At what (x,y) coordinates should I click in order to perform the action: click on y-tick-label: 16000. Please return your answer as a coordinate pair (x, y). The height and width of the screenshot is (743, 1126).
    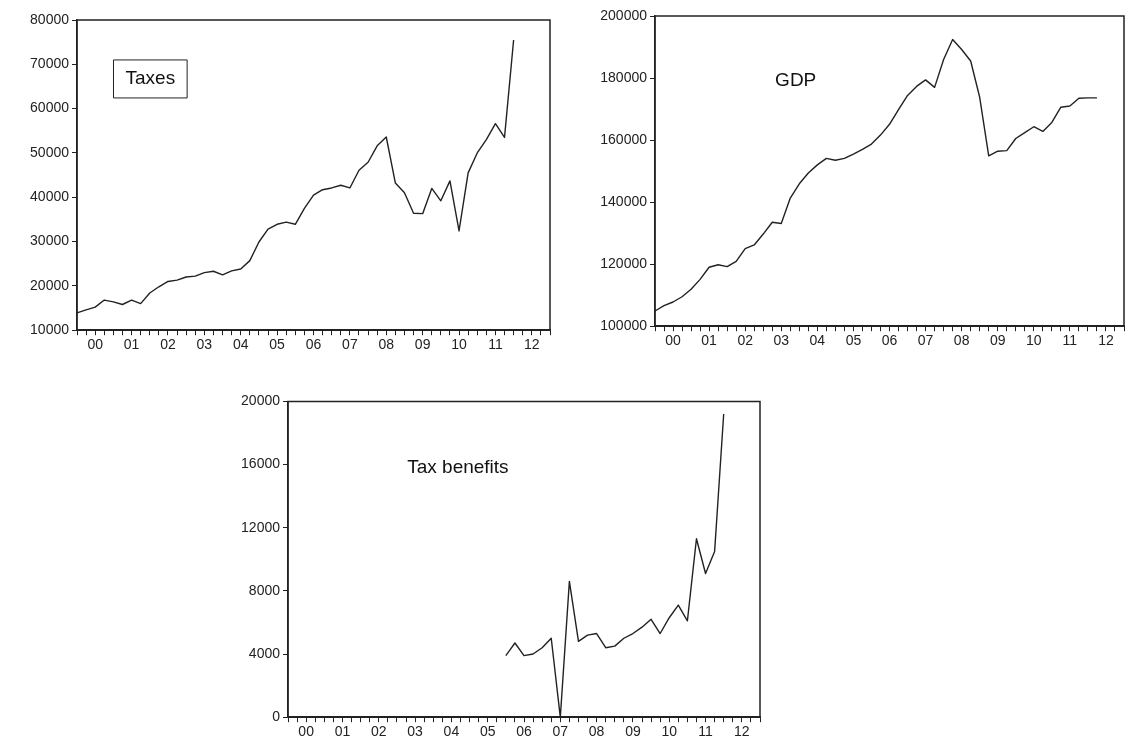
    Looking at the image, I should click on (261, 463).